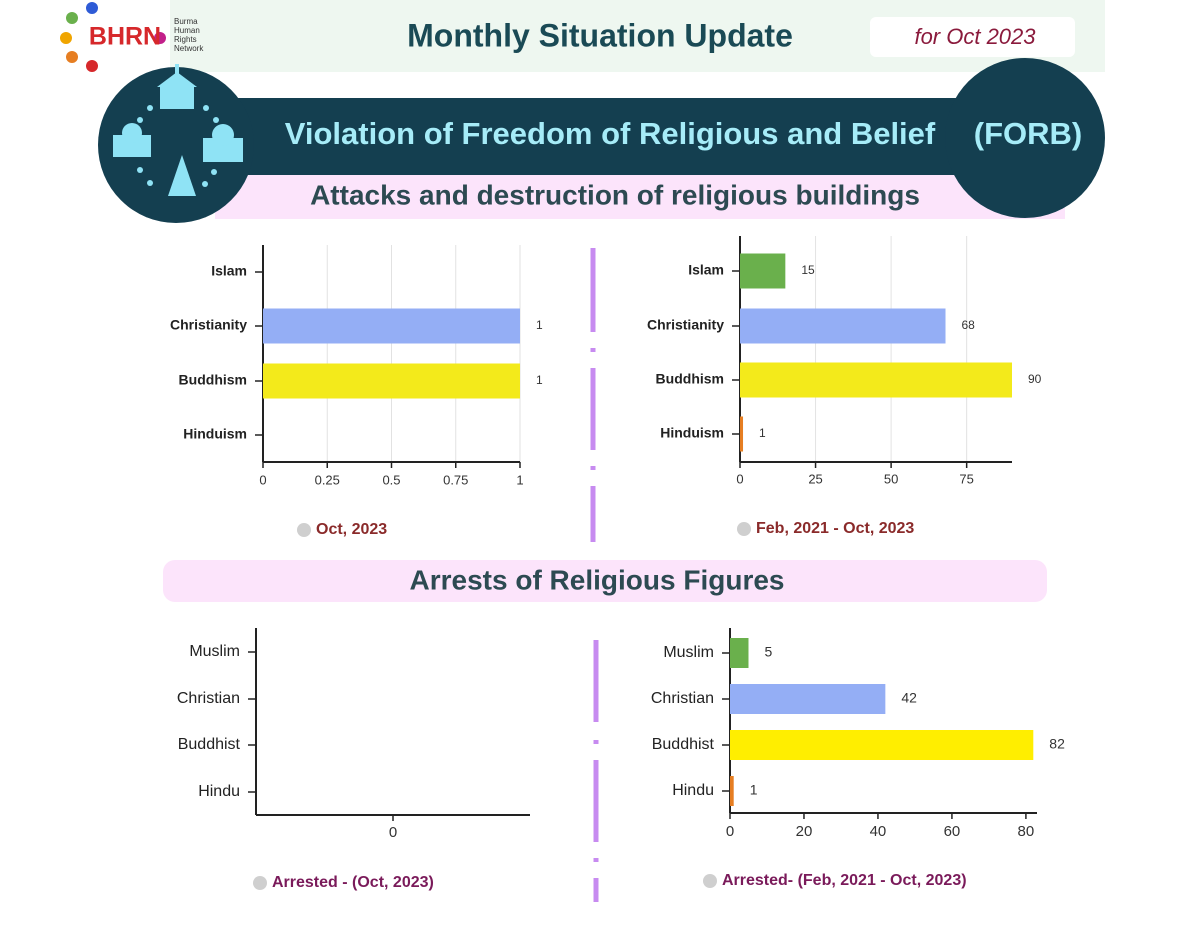 The image size is (1200, 927). What do you see at coordinates (187, 30) in the screenshot?
I see `org-name: Human` at bounding box center [187, 30].